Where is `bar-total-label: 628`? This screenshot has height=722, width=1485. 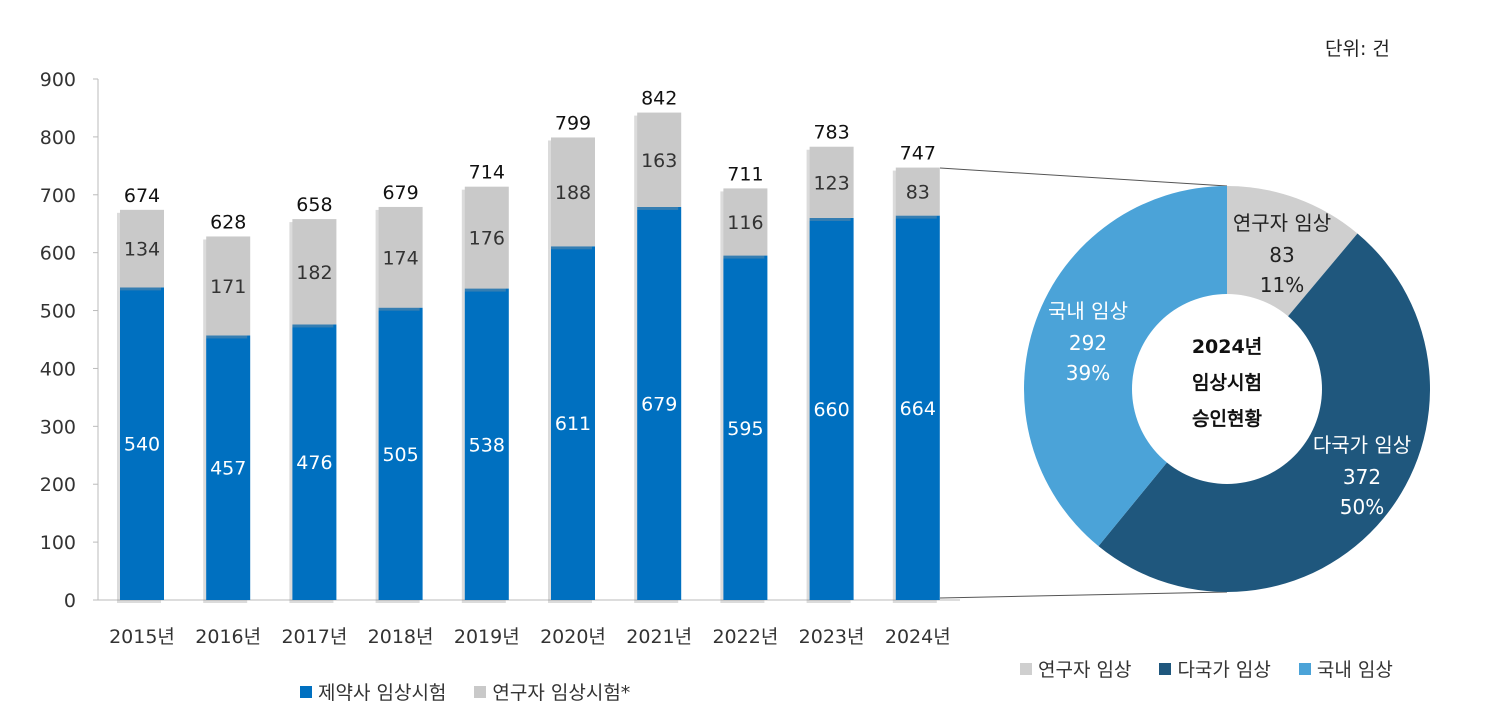
bar-total-label: 628 is located at coordinates (228, 222).